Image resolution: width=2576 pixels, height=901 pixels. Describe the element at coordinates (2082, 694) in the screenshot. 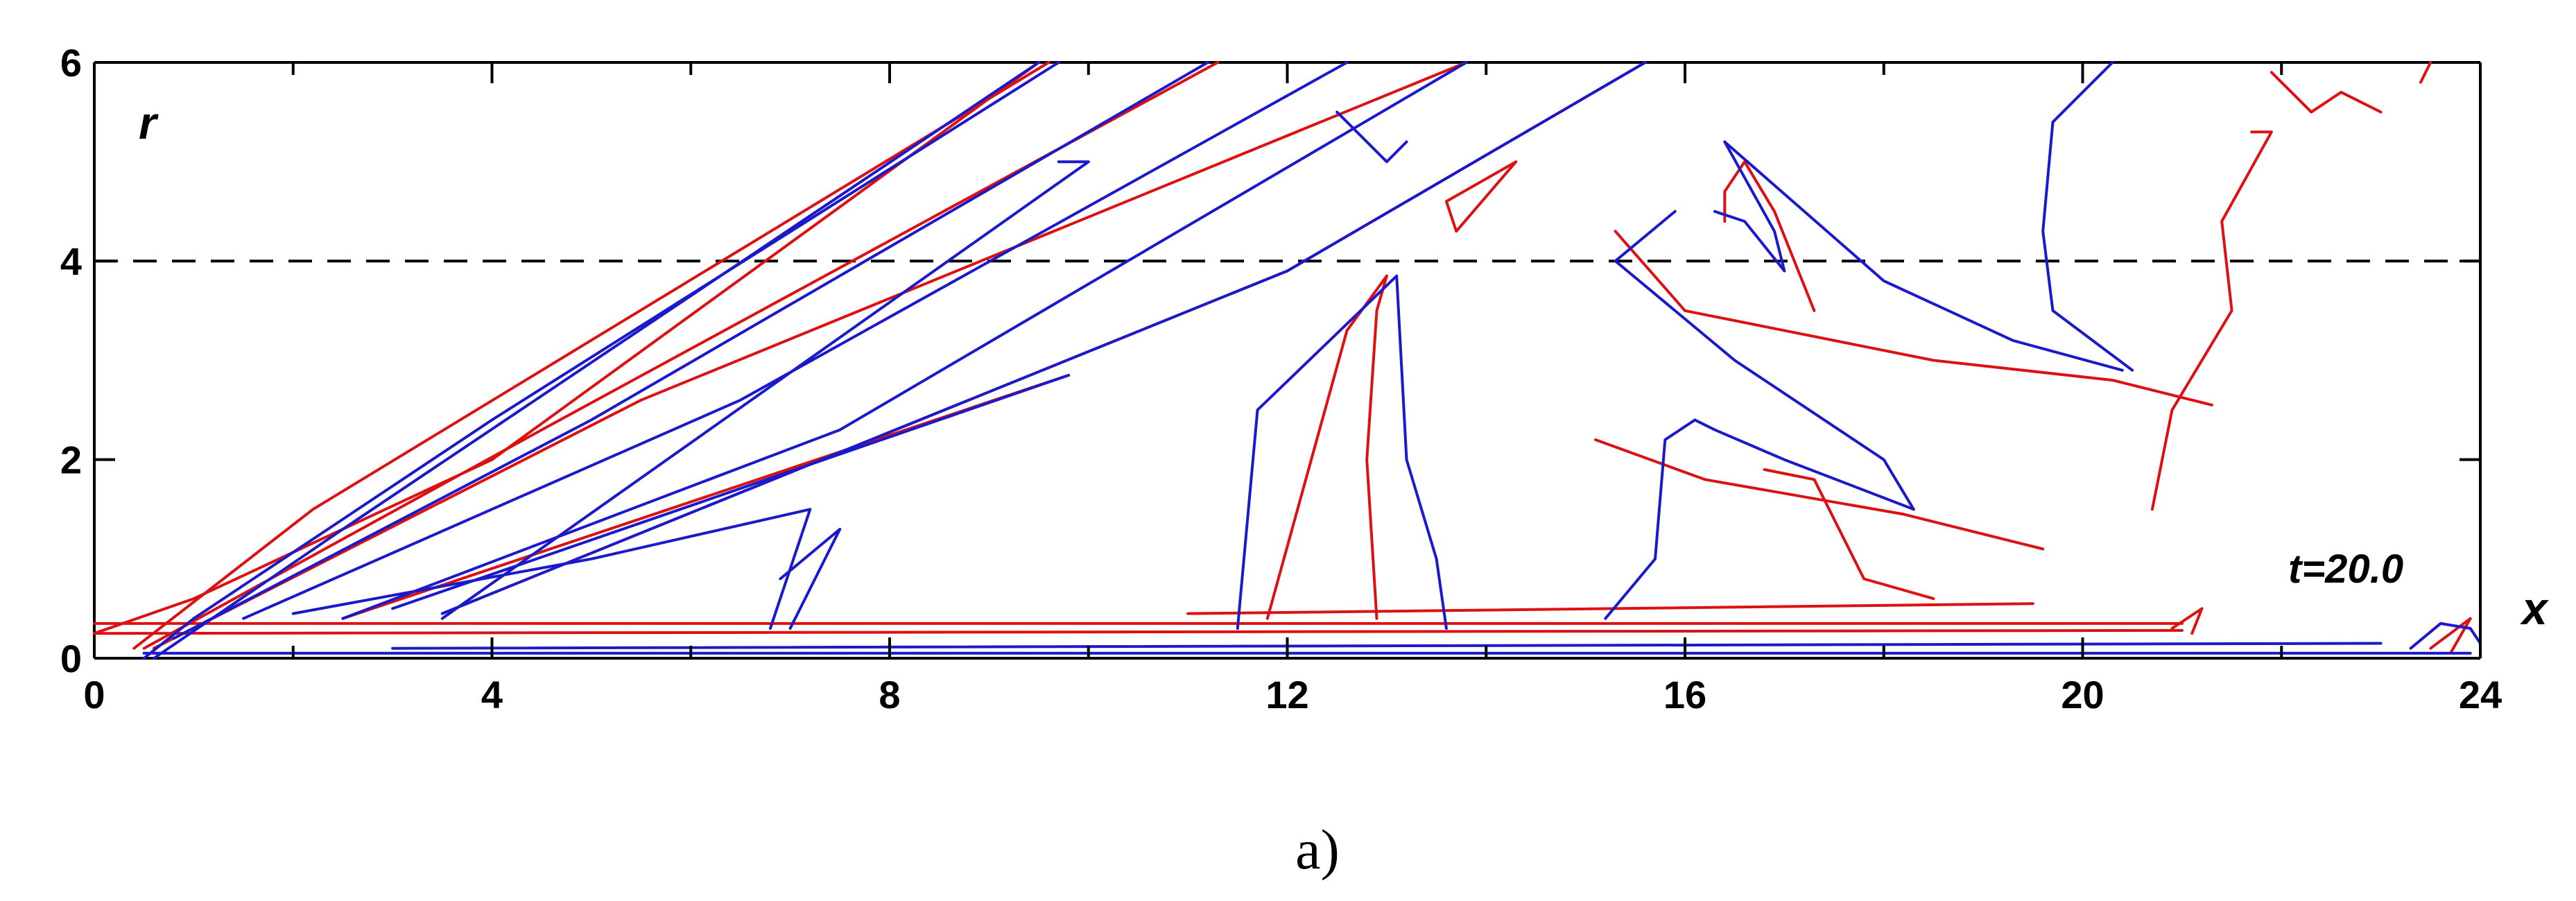

I see `x-tick-label: 20` at that location.